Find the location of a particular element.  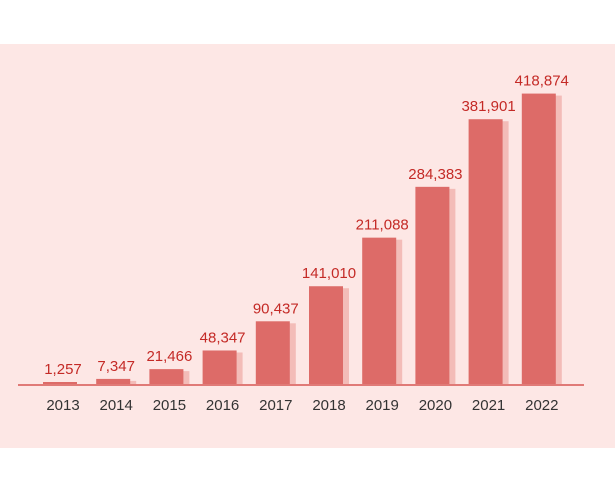

value-label-2013: 1,257 is located at coordinates (63, 369).